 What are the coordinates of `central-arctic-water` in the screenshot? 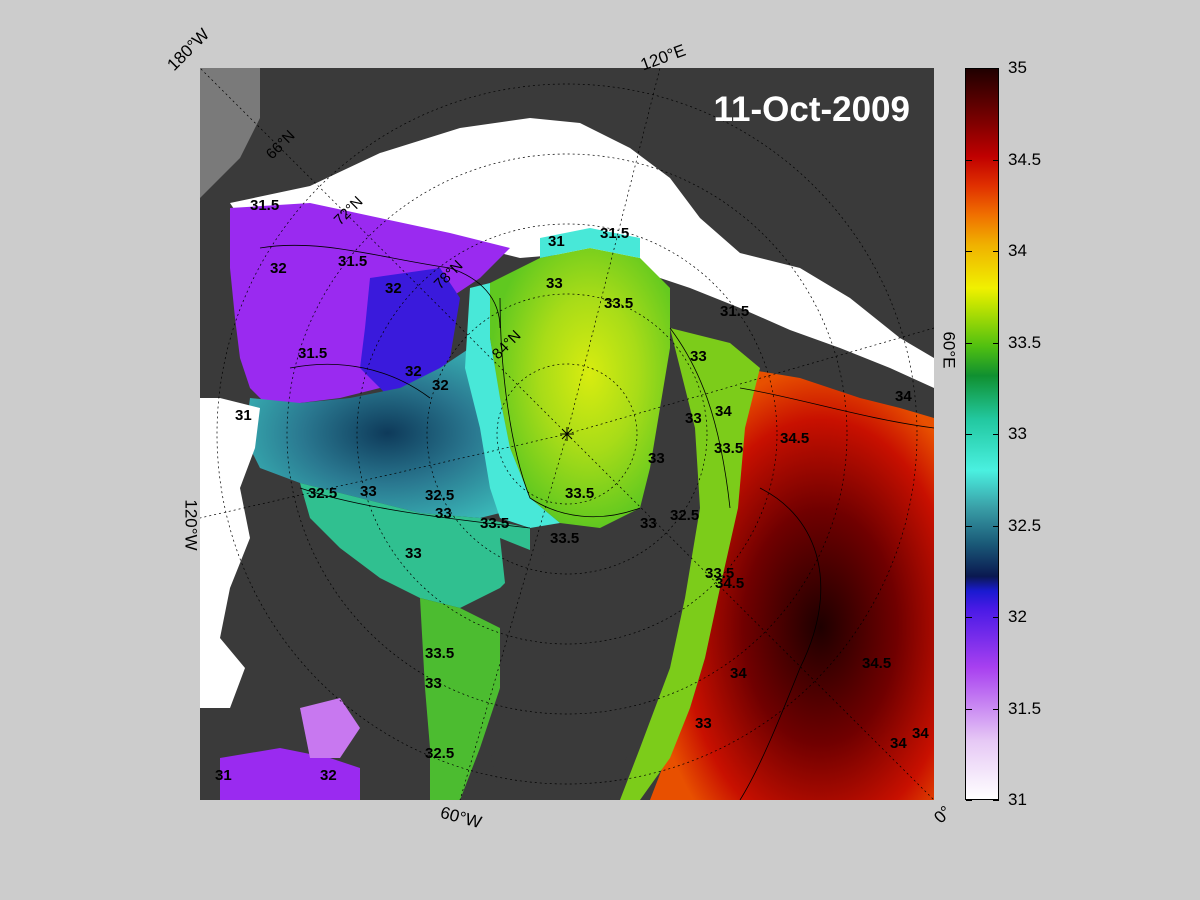 It's located at (580, 388).